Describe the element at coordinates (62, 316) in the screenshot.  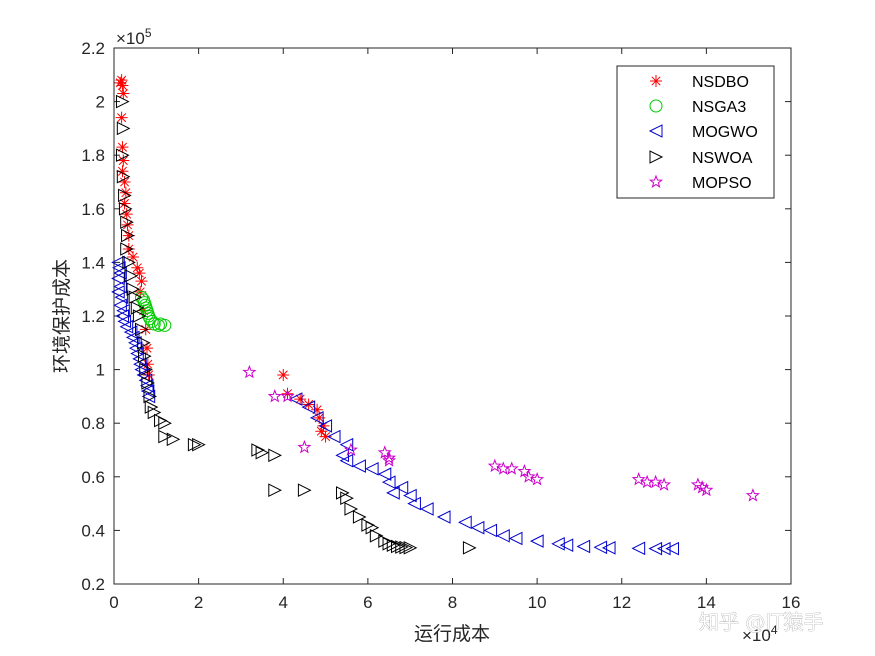
I see `y-axis-label: 环境保护成本` at that location.